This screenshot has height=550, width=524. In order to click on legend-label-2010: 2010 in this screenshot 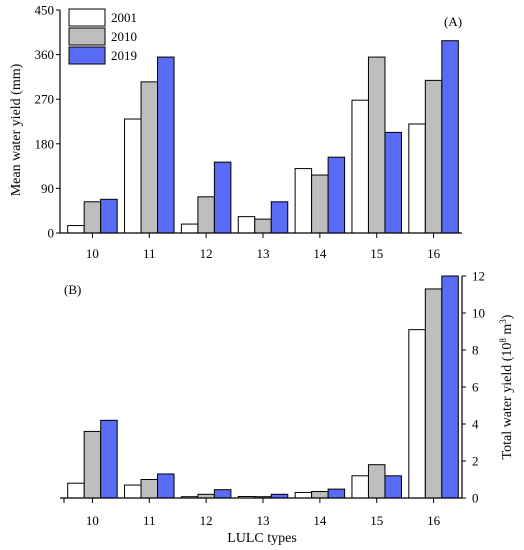, I will do `click(124, 36)`.